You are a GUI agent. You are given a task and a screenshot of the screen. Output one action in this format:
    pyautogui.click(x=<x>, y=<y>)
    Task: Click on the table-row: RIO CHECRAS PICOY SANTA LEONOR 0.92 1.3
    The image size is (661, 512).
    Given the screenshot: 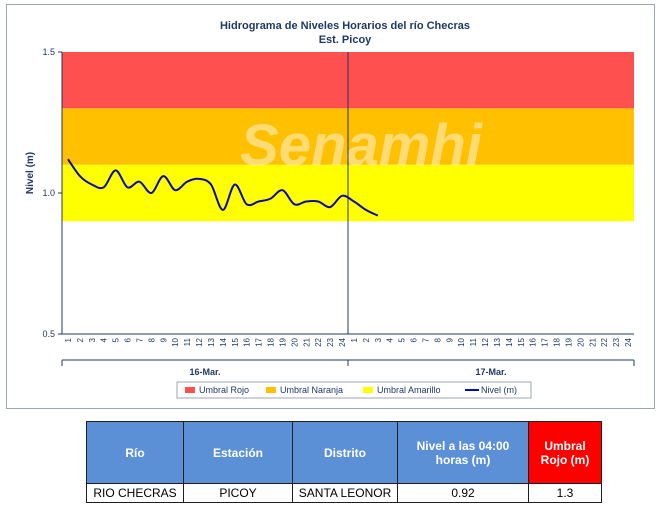 What is the action you would take?
    pyautogui.click(x=344, y=493)
    